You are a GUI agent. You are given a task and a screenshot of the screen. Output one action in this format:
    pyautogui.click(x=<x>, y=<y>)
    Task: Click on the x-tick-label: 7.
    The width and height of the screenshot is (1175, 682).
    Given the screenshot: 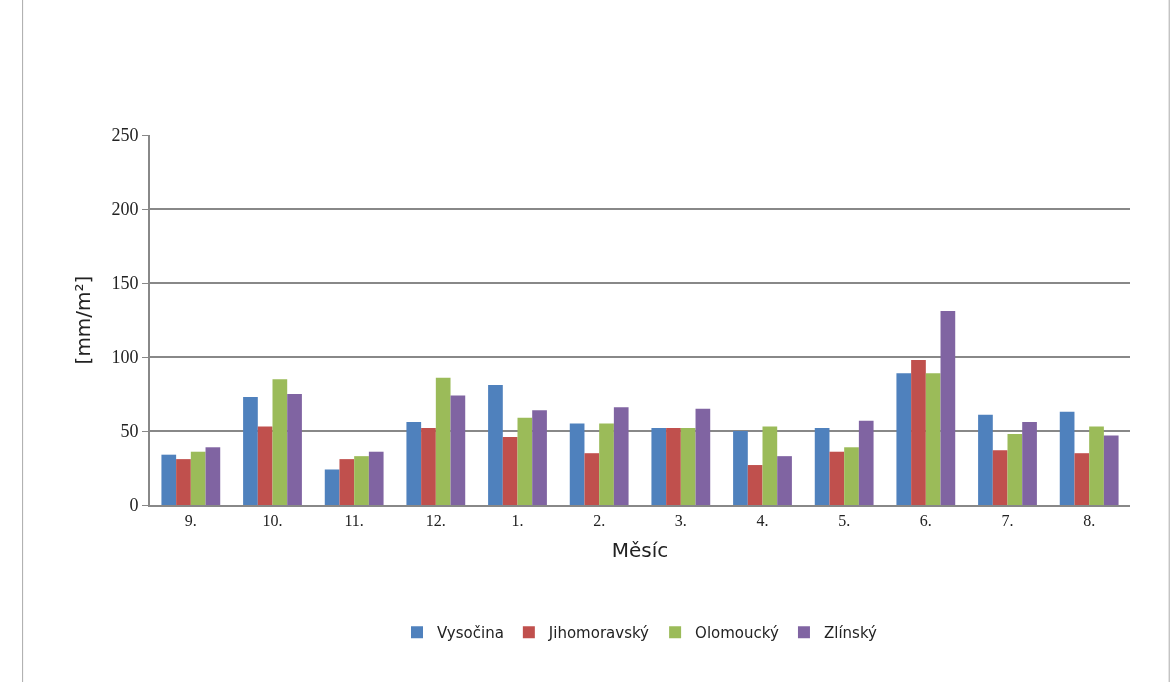 What is the action you would take?
    pyautogui.click(x=1007, y=521)
    